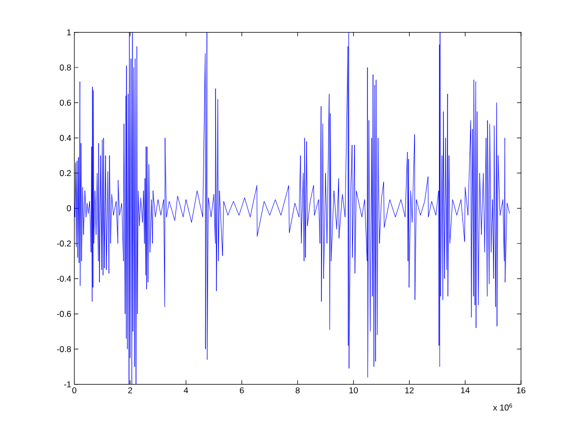  I want to click on x-tick-label: 0, so click(74, 390).